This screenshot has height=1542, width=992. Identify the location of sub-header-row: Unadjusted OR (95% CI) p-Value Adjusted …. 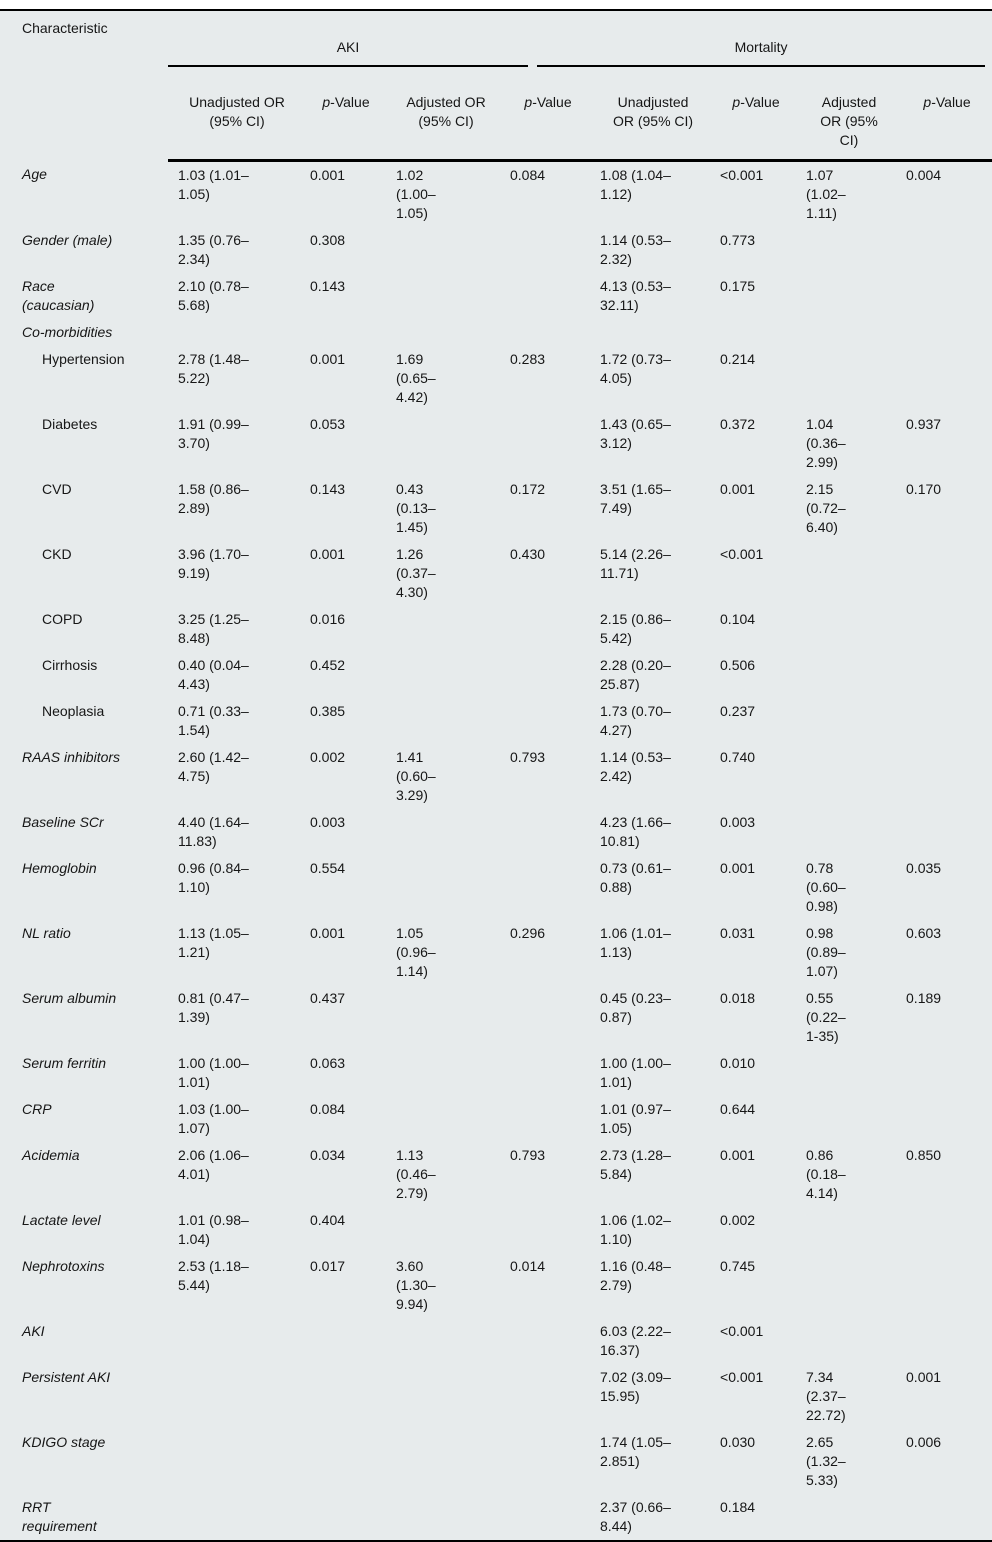
(496, 124).